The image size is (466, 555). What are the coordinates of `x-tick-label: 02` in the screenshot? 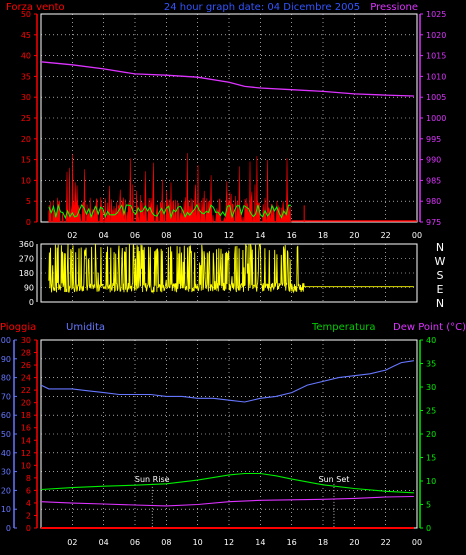 It's located at (72, 235).